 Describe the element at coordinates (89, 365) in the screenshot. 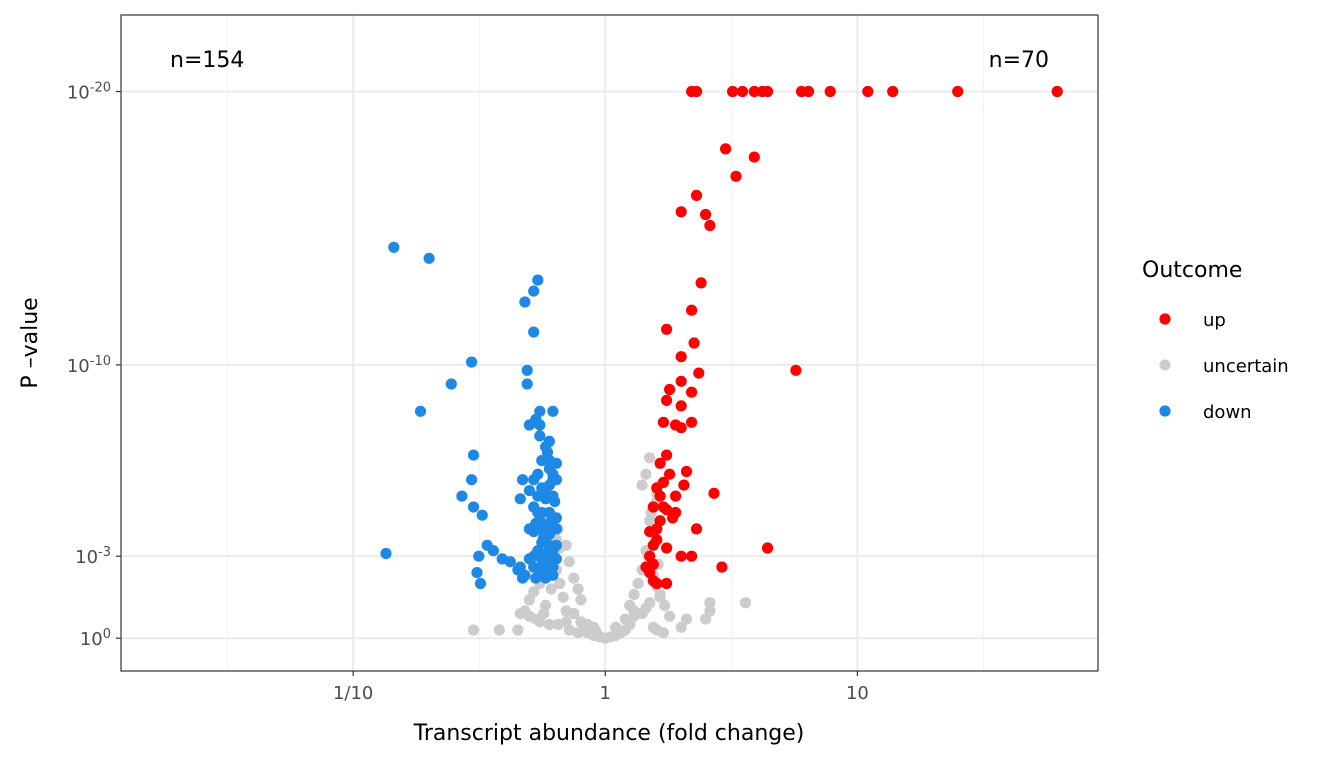

I see `y-tick-label: 10-10` at that location.